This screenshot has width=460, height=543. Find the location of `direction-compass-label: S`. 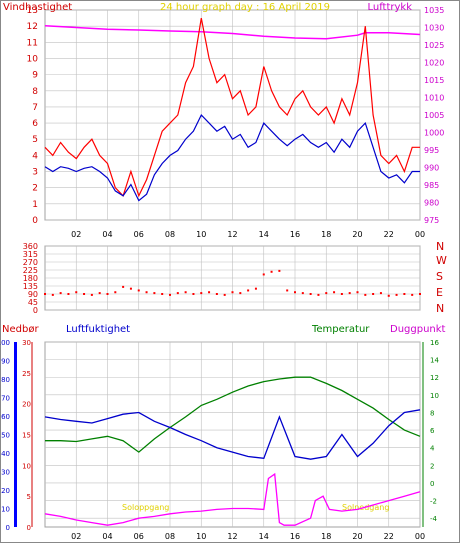

direction-compass-label: S is located at coordinates (439, 276).